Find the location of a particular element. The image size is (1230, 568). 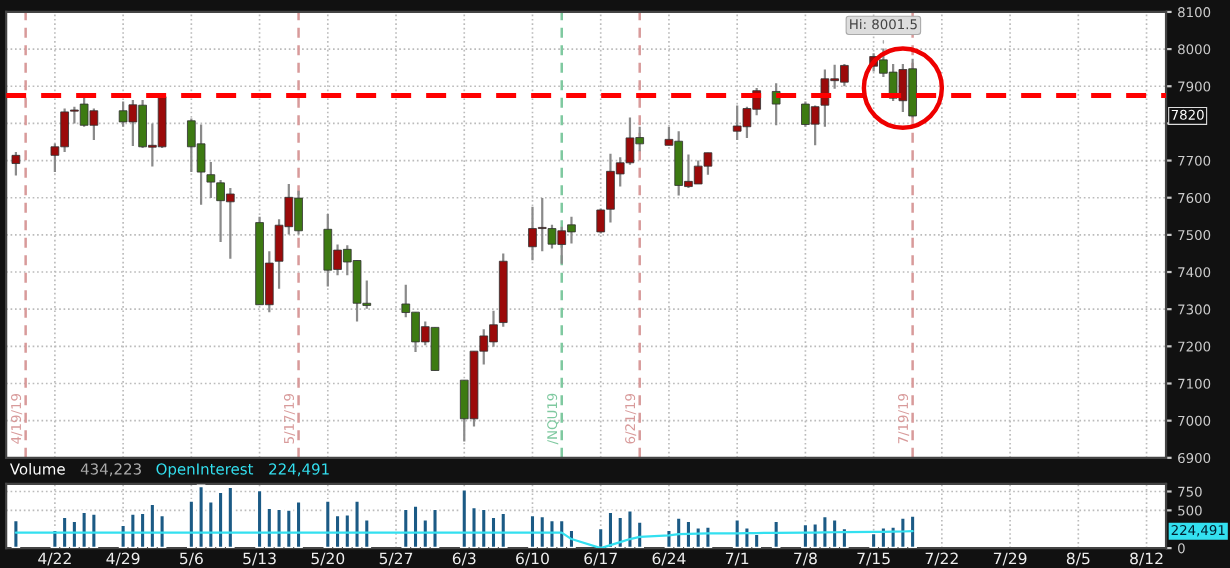

candlestick is located at coordinates (16, 163).